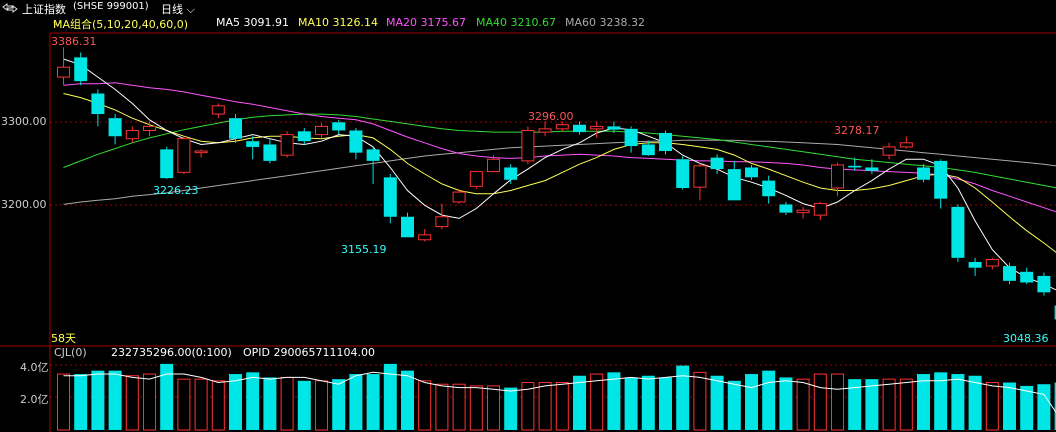 Image resolution: width=1056 pixels, height=432 pixels. What do you see at coordinates (70, 352) in the screenshot?
I see `volume-indicator-label: CJL(0)` at bounding box center [70, 352].